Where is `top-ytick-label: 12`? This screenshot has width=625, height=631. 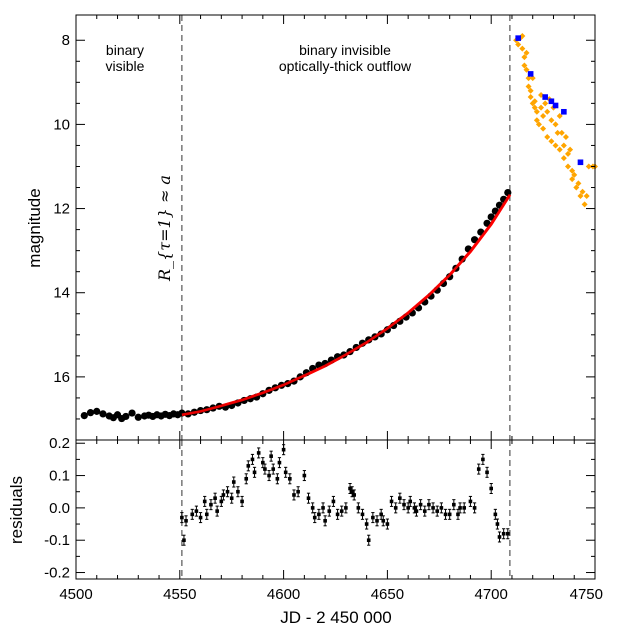
top-ytick-label: 12 is located at coordinates (61, 209).